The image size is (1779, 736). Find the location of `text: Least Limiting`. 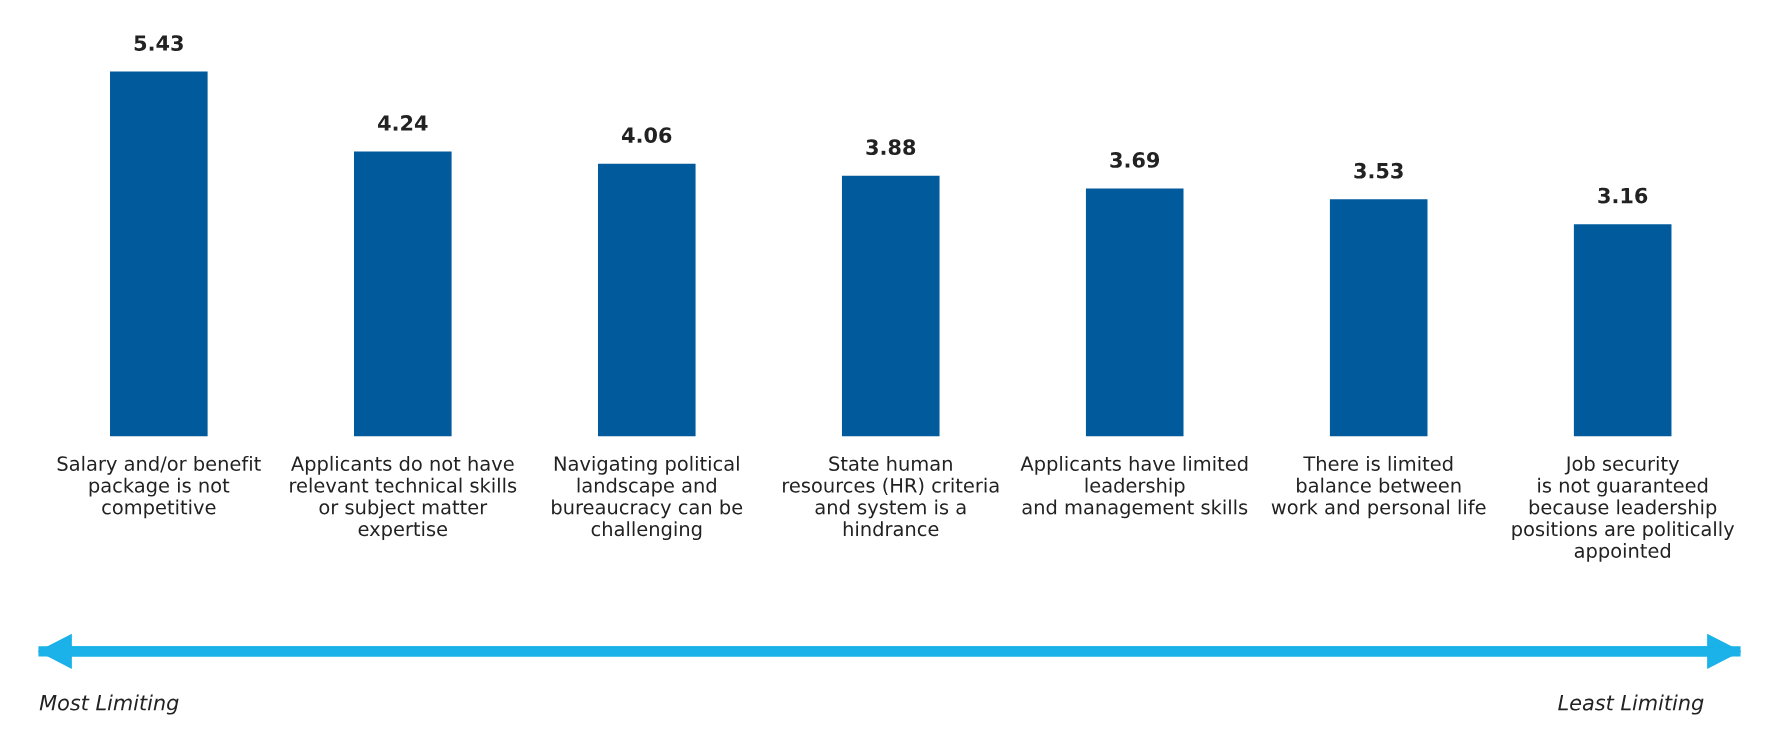

text: Least Limiting is located at coordinates (1631, 704).